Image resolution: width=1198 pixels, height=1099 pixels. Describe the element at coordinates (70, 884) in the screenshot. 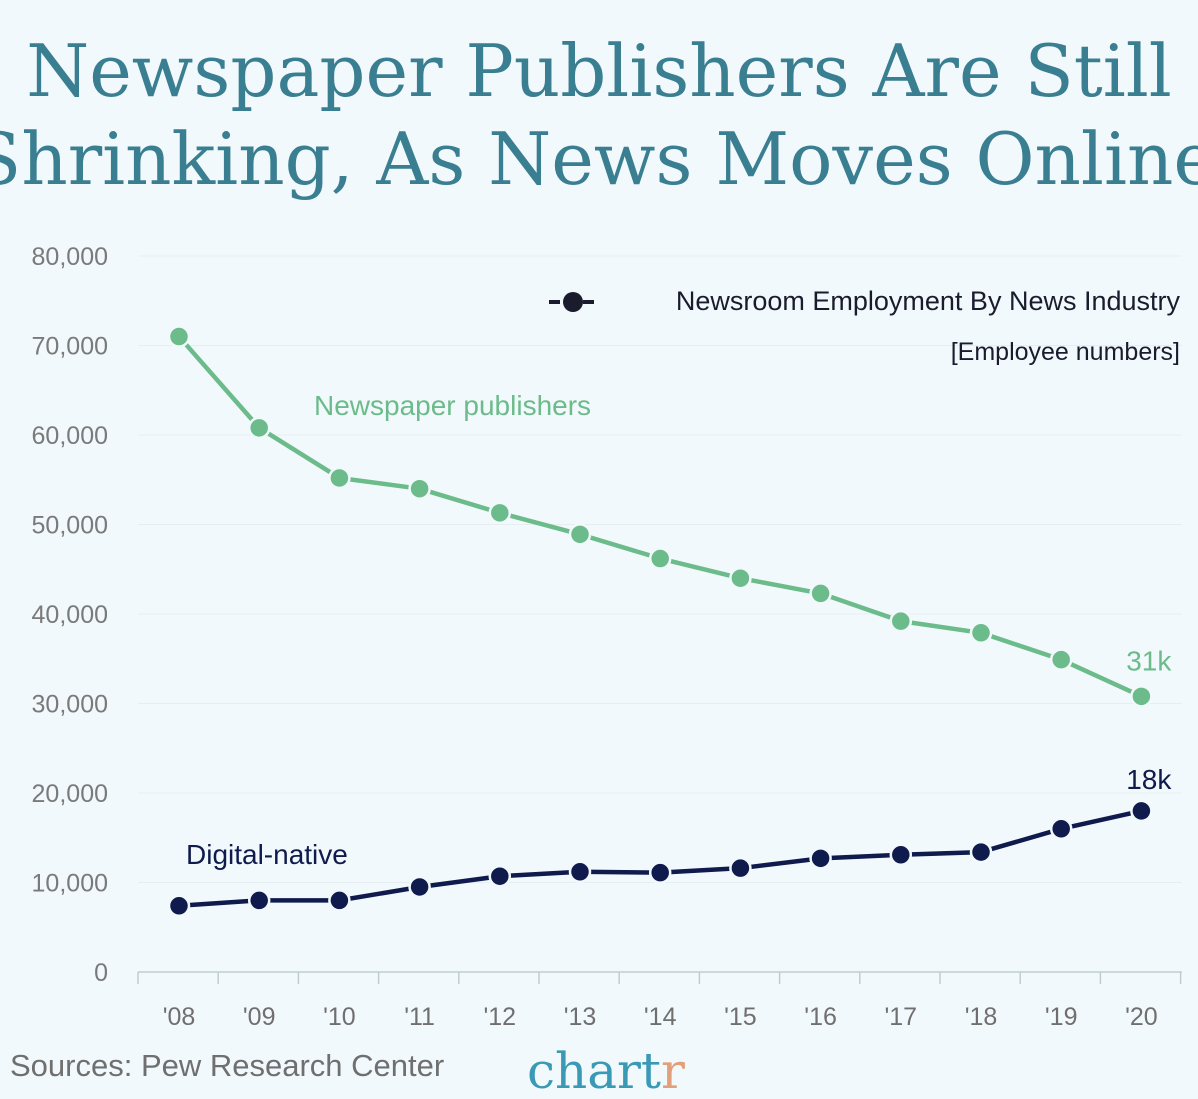

I see `y-tick-label: 10,000` at that location.